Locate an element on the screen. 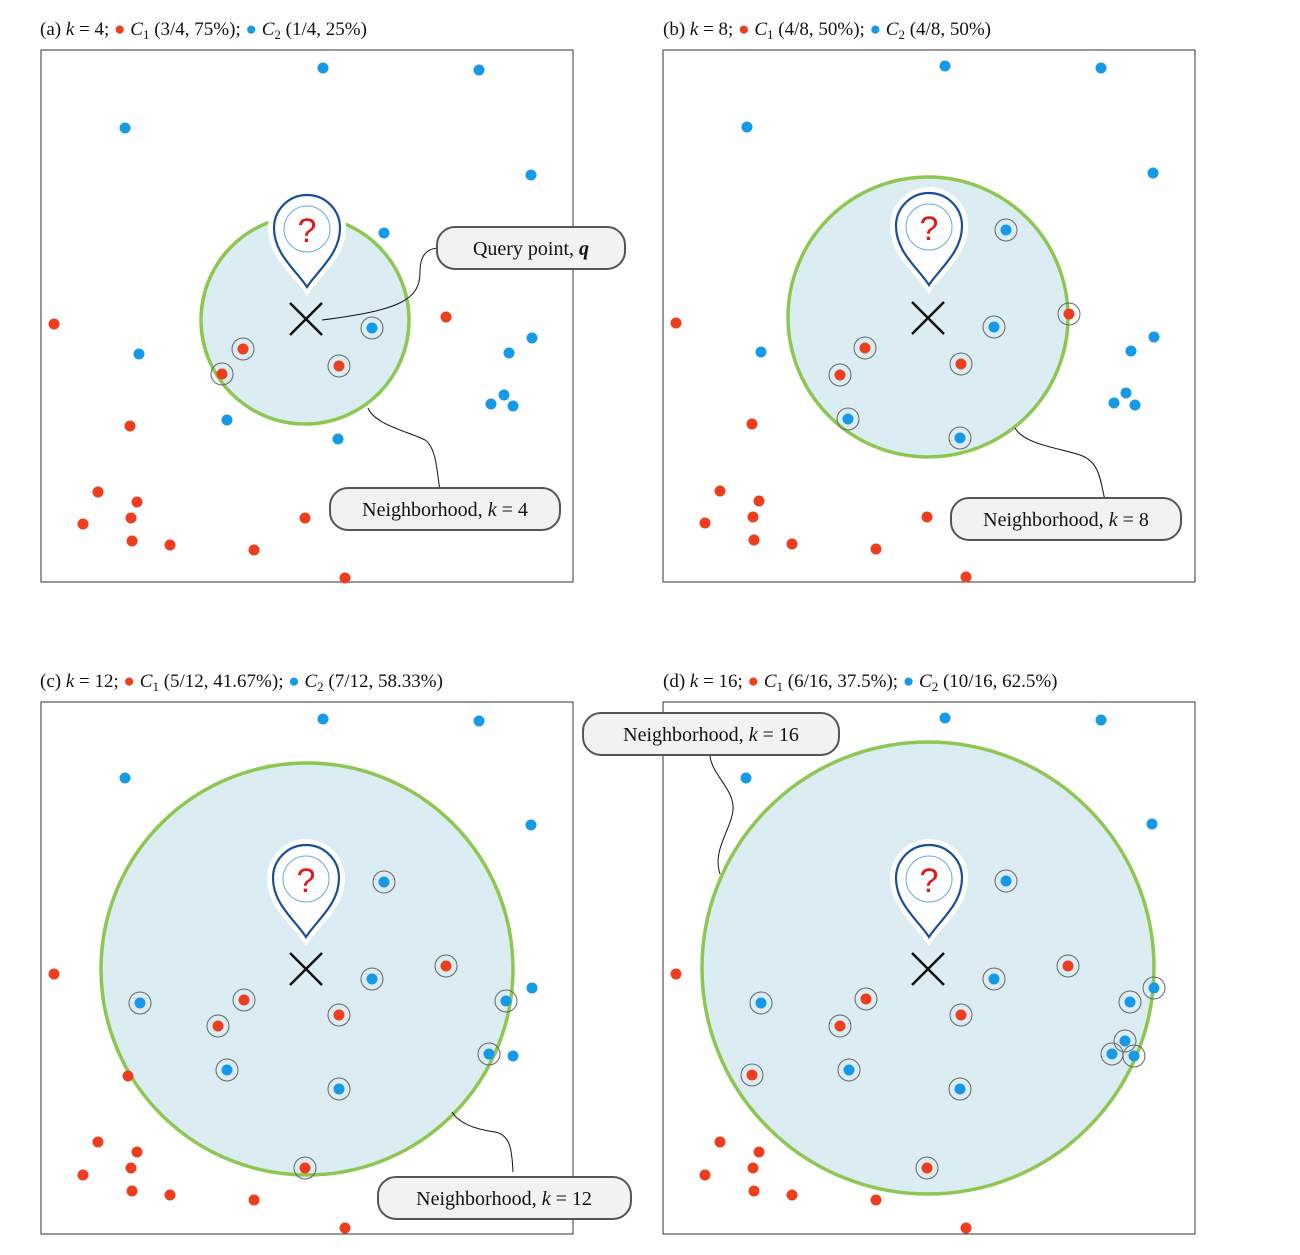 Image resolution: width=1300 pixels, height=1255 pixels. neighborhood-callout: Neighborhood, k = 8 is located at coordinates (1066, 519).